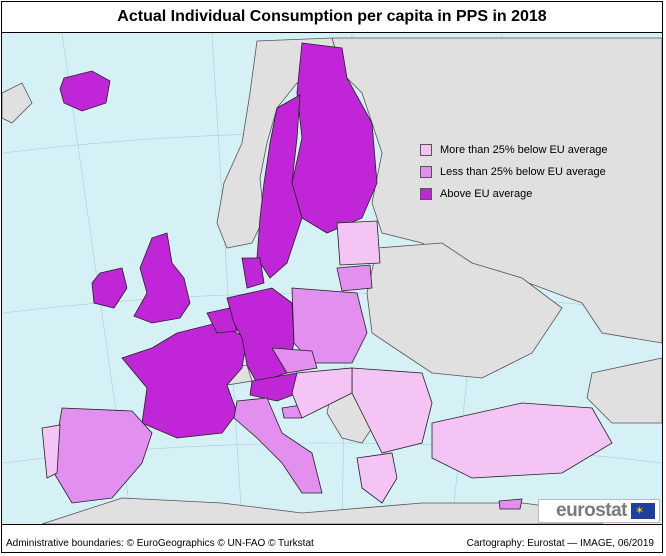  Describe the element at coordinates (643, 511) in the screenshot. I see `eu-flag-icon: ✶` at that location.